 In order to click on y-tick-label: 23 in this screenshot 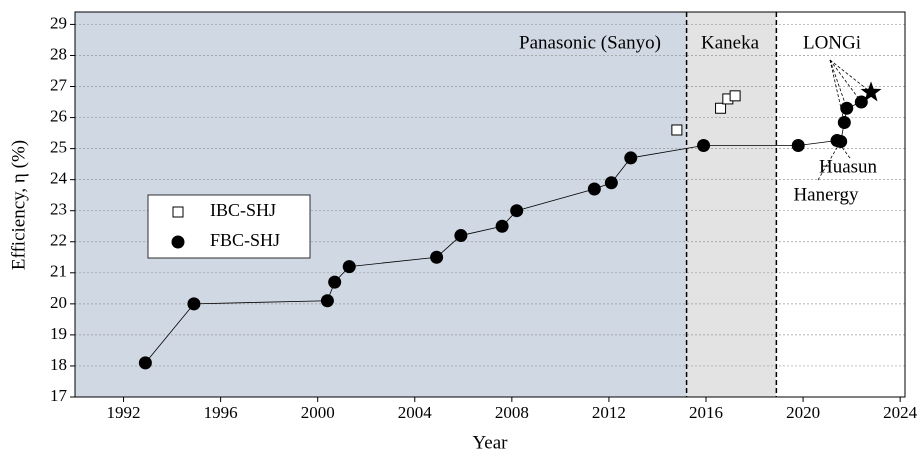, I will do `click(58, 209)`.